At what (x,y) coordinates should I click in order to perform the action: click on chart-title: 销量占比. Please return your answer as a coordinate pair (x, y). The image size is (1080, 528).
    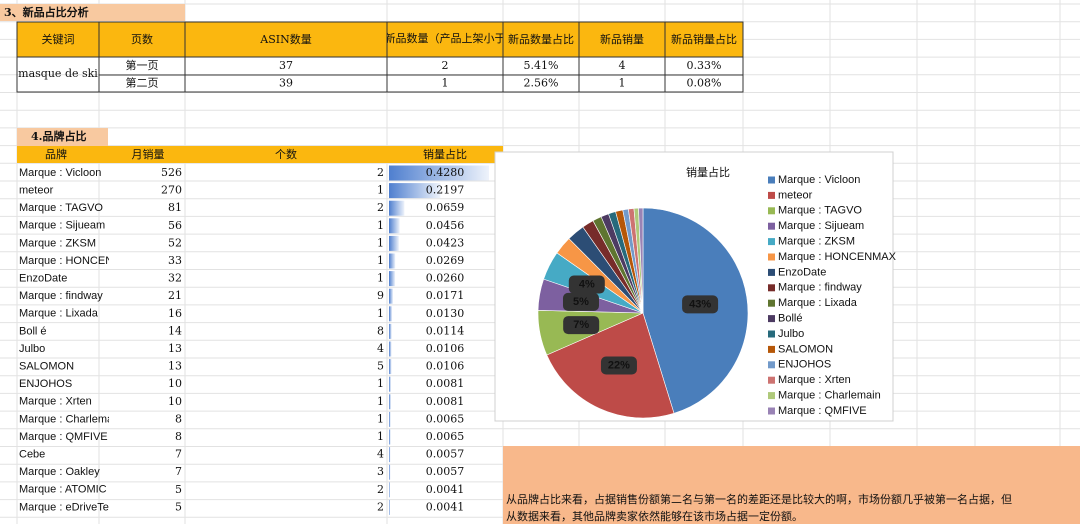
    Looking at the image, I should click on (708, 172).